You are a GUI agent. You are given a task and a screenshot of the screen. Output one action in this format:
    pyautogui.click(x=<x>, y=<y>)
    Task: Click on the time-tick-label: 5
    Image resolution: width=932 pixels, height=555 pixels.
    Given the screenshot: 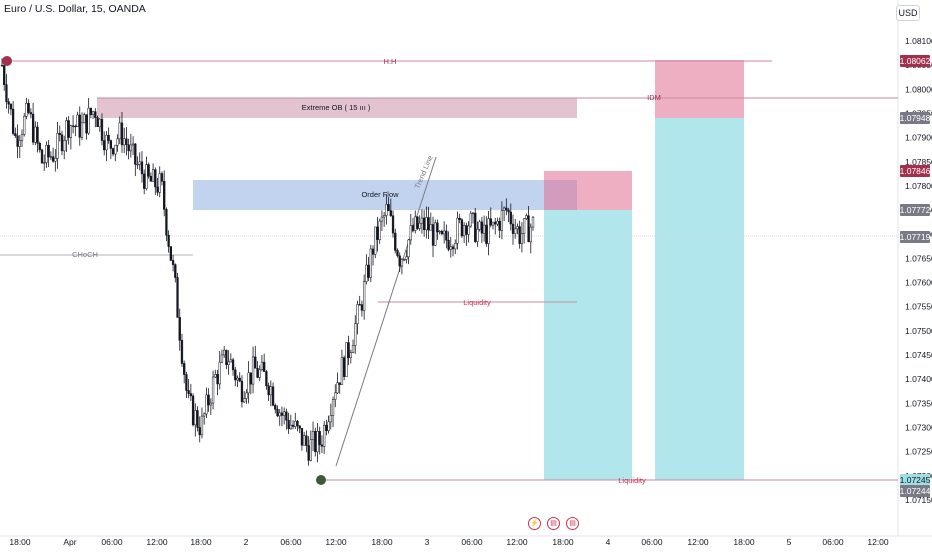 What is the action you would take?
    pyautogui.click(x=789, y=542)
    